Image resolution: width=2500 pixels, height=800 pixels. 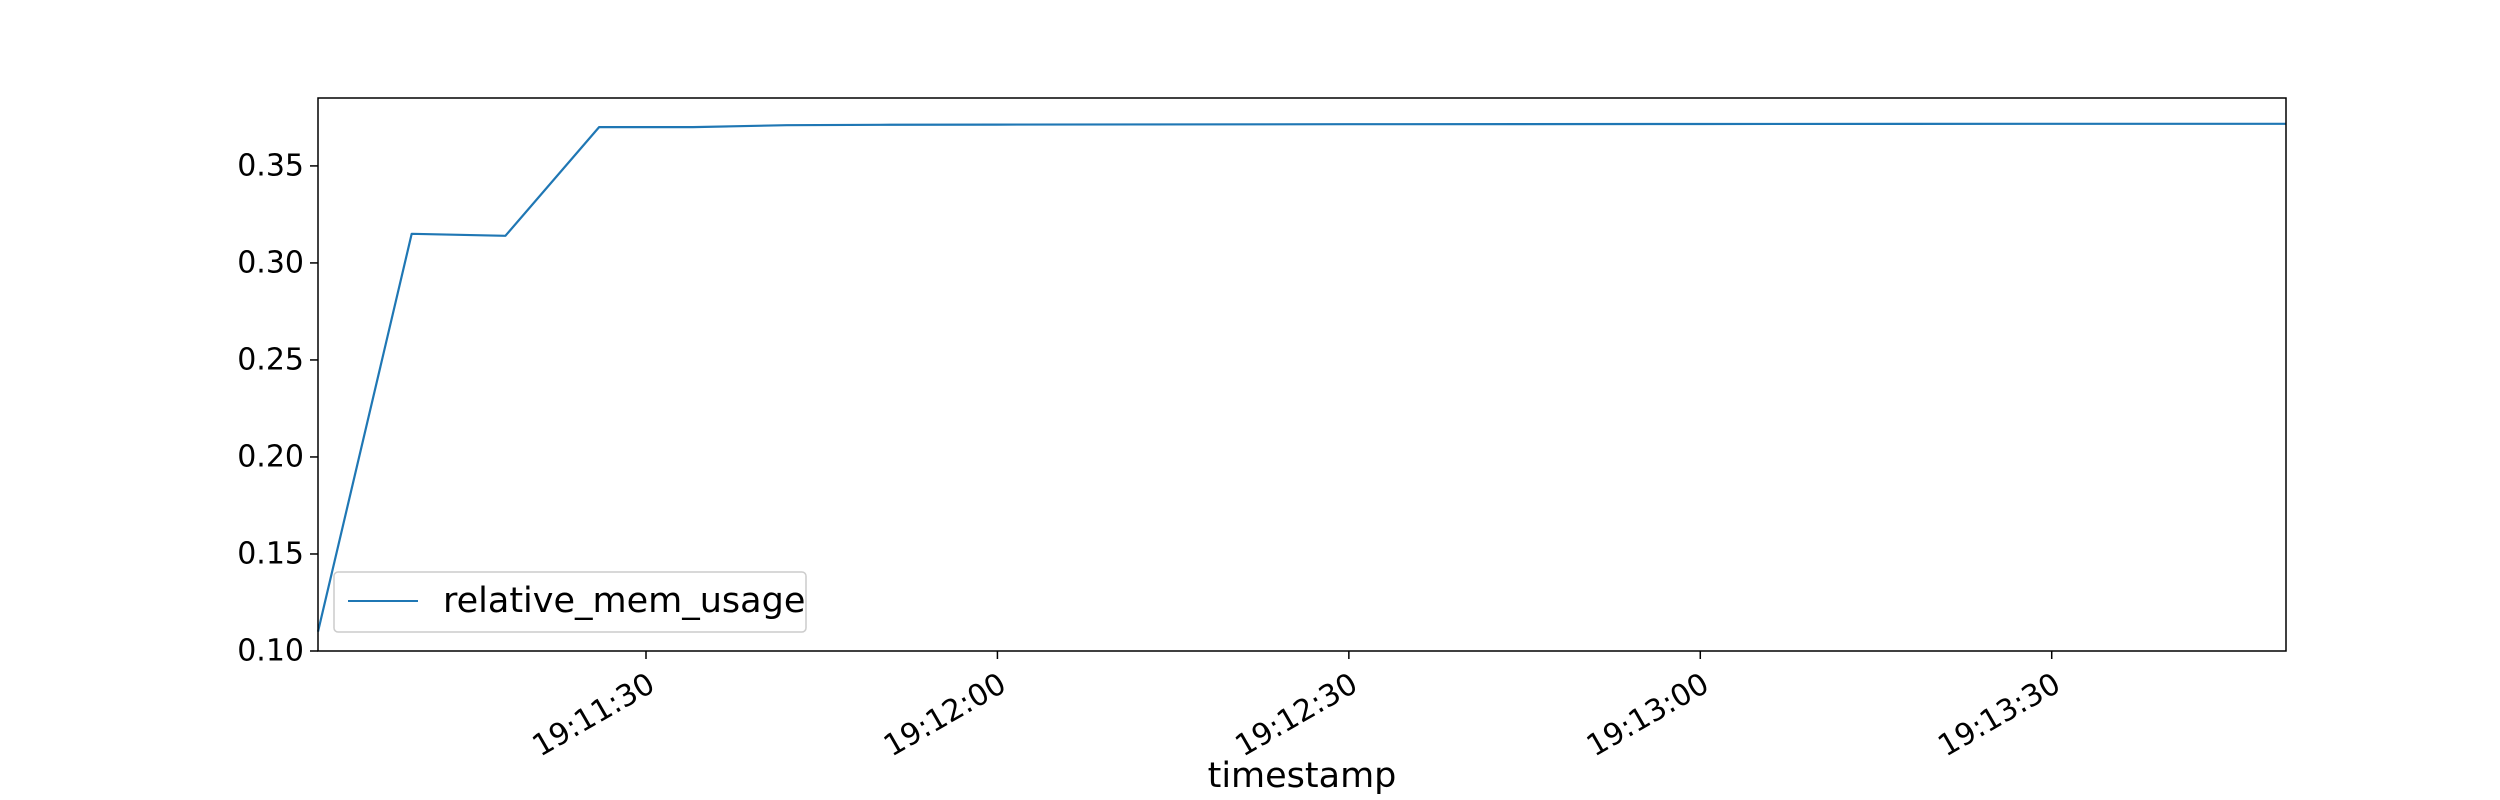 What do you see at coordinates (1648, 715) in the screenshot?
I see `x-tick-label: 19:13:00` at bounding box center [1648, 715].